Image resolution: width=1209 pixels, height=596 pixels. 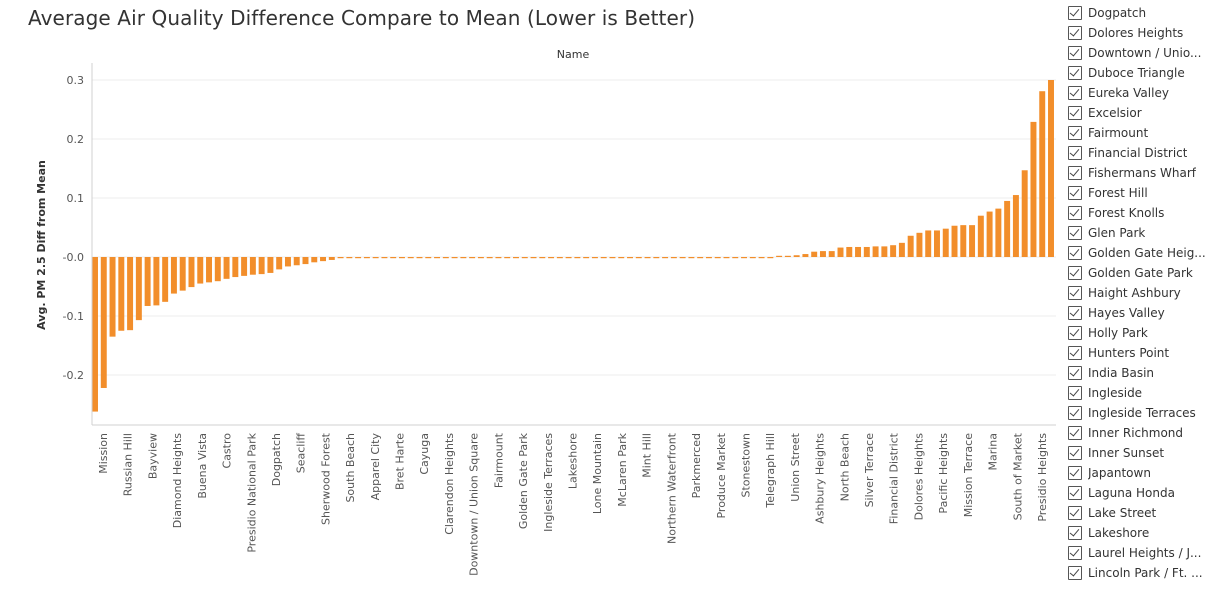 What do you see at coordinates (1138, 233) in the screenshot?
I see `legend-filter-item: Glen Park` at bounding box center [1138, 233].